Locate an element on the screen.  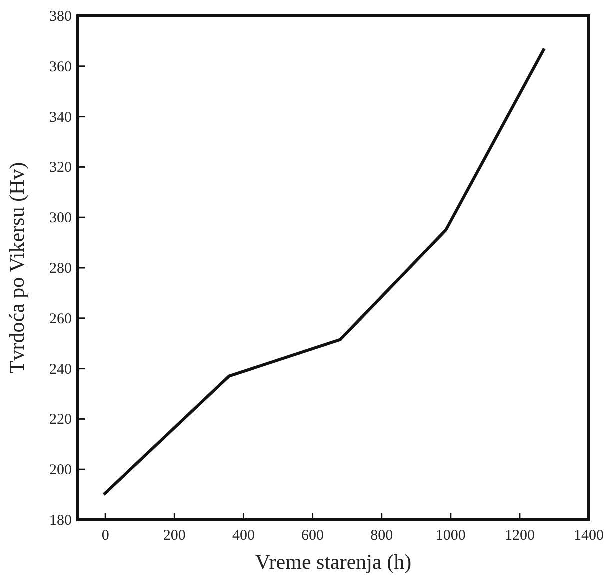
y-tick-label: 200 is located at coordinates (61, 470).